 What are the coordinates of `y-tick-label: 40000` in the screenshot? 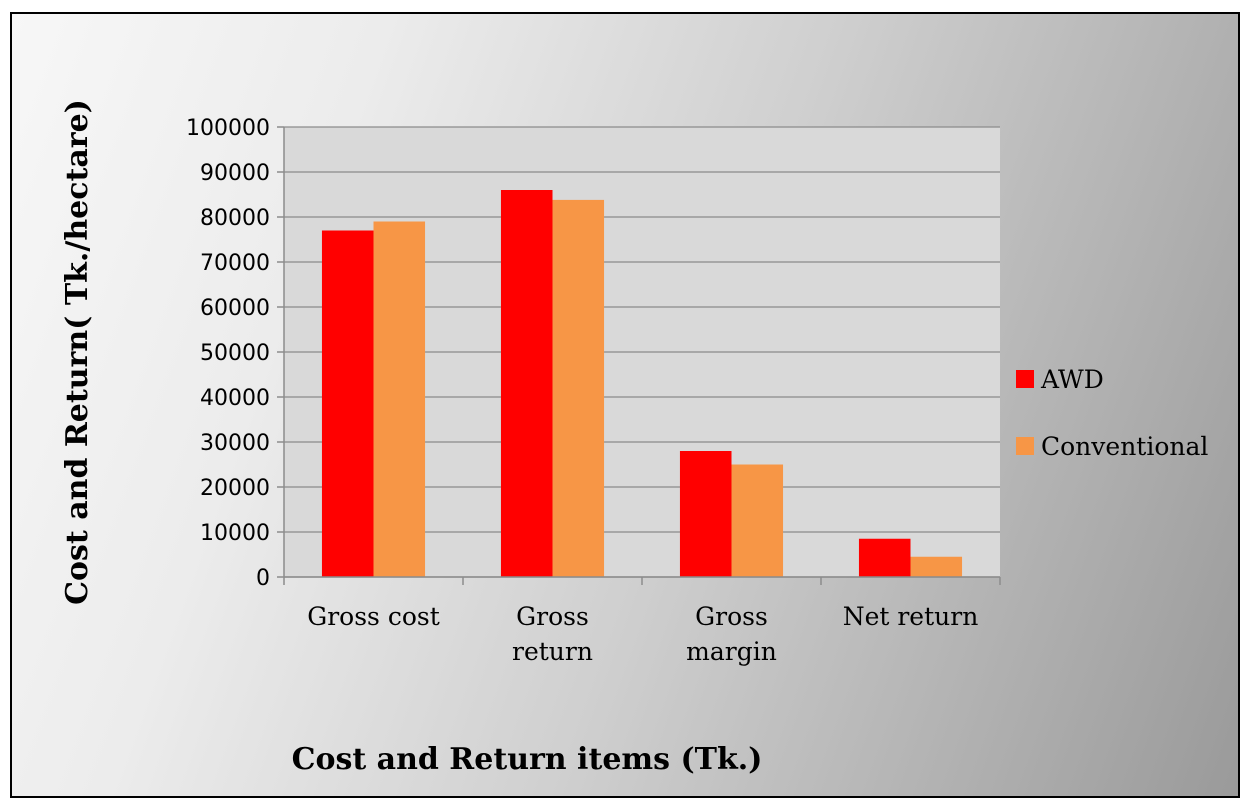 It's located at (235, 398).